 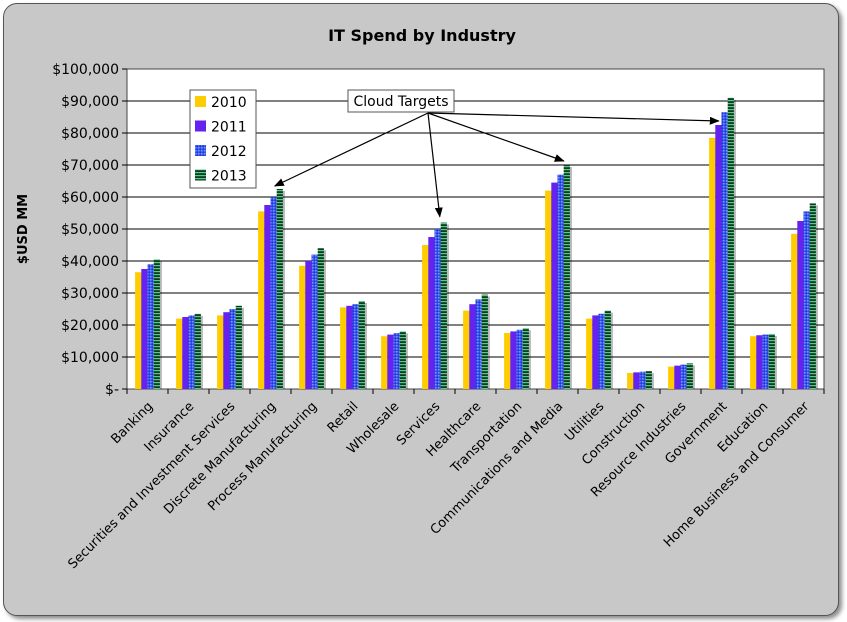 What do you see at coordinates (90, 262) in the screenshot?
I see `y-tick-label: $40,000` at bounding box center [90, 262].